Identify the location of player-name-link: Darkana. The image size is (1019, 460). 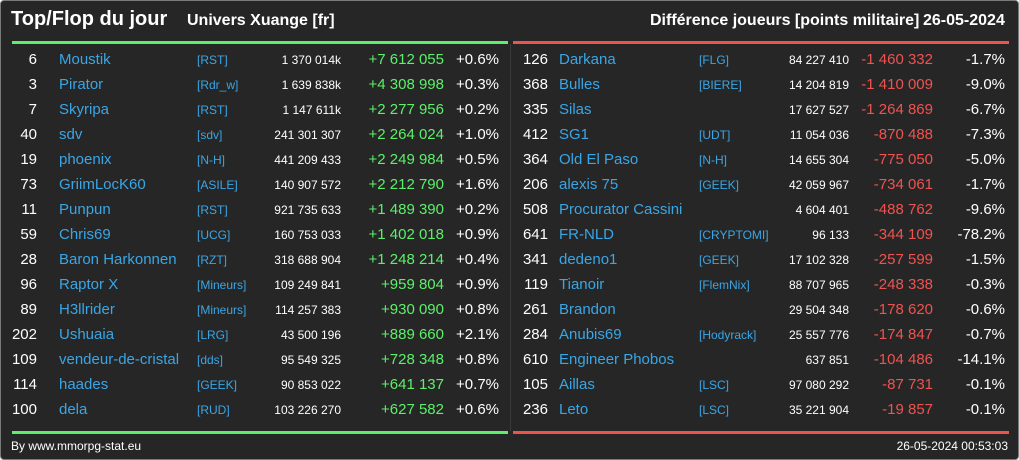
(587, 59).